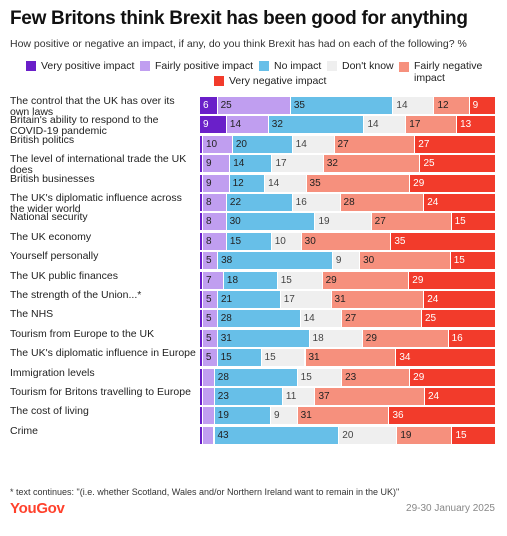 This screenshot has width=507, height=536. I want to click on stacked-bar: 6 25 35 14 12 9, so click(348, 105).